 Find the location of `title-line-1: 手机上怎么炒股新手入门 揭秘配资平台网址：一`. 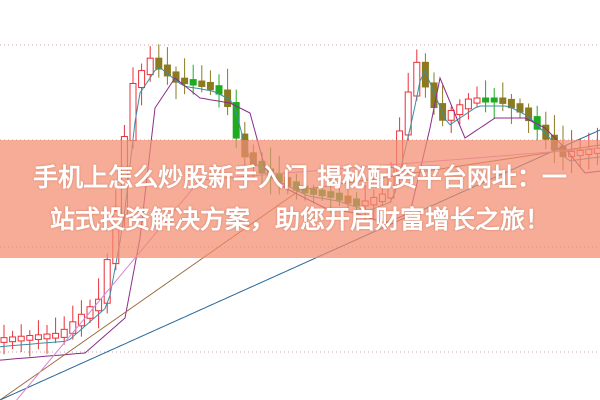

title-line-1: 手机上怎么炒股新手入门 揭秘配资平台网址：一 is located at coordinates (300, 177).